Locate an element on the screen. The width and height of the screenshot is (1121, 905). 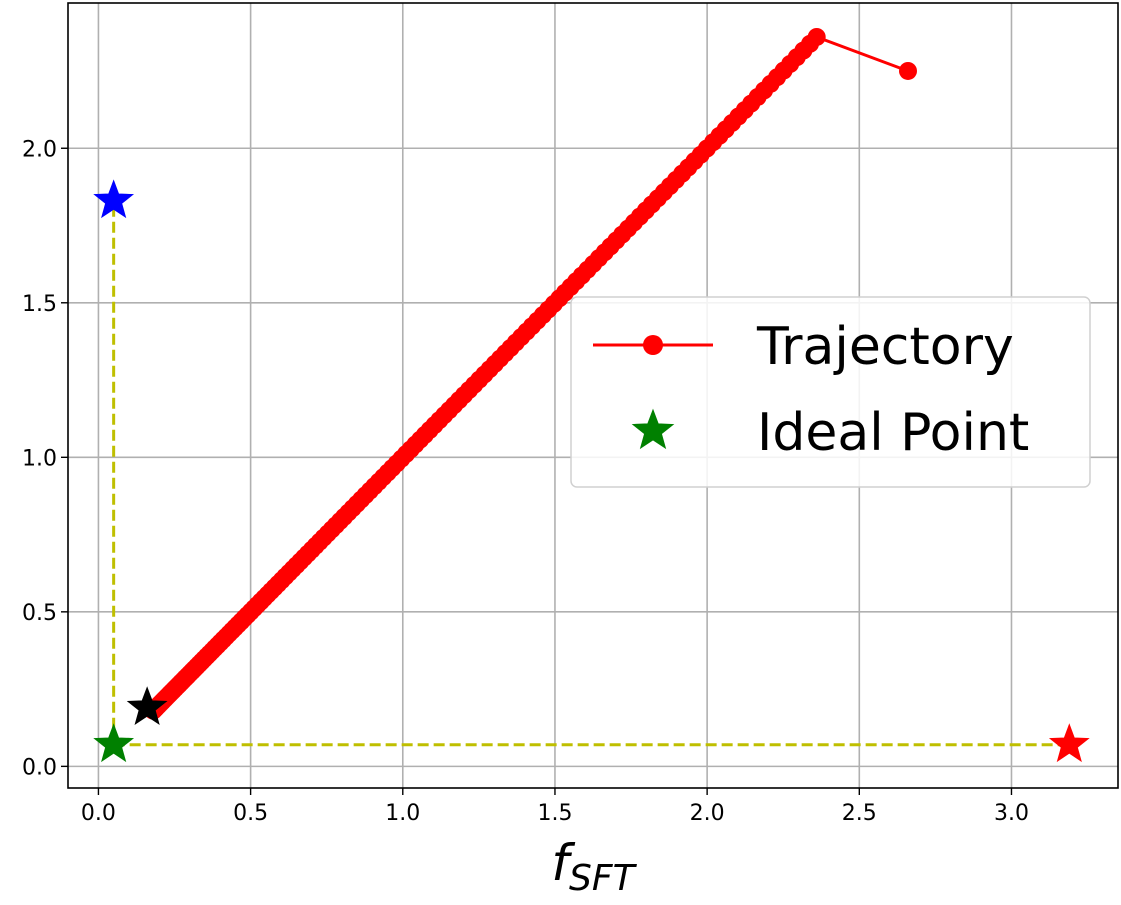
x-tick-label: 0.5 is located at coordinates (250, 813).